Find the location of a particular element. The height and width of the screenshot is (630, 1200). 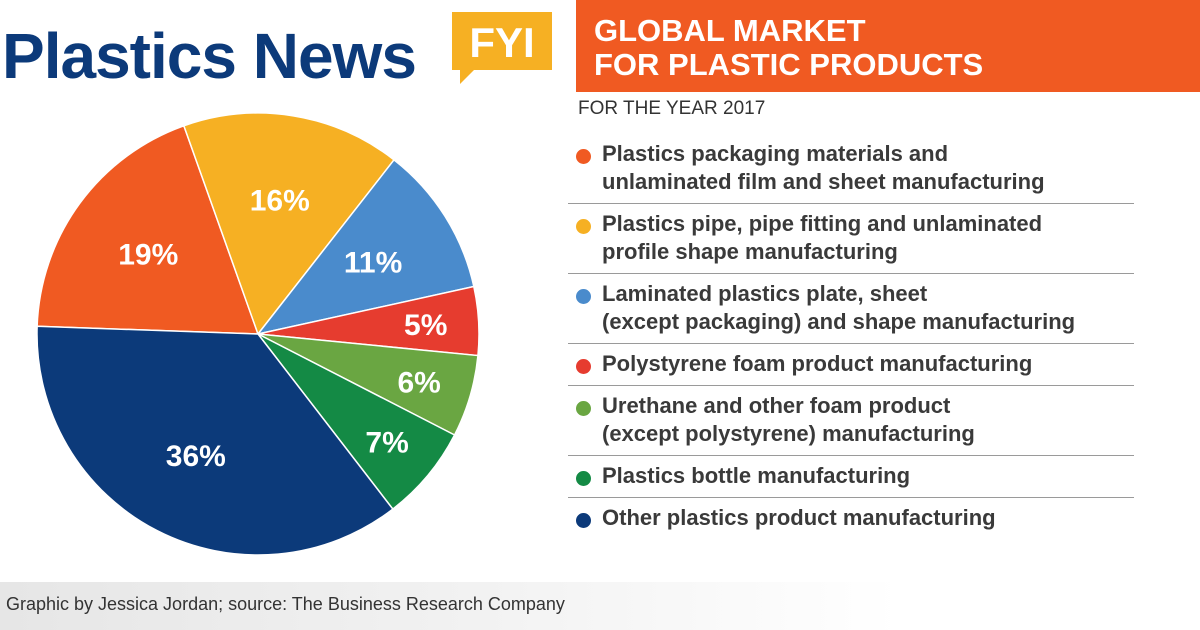

legend-label-line: Laminated plastics plate, sheet is located at coordinates (765, 293).